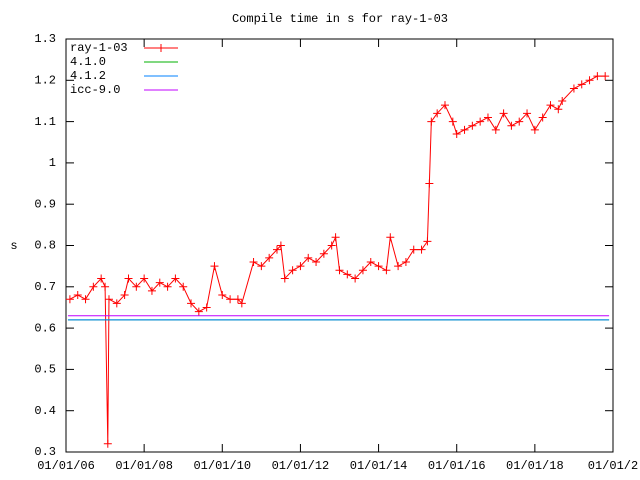 The width and height of the screenshot is (640, 480). What do you see at coordinates (45, 122) in the screenshot?
I see `y-tick-label: 1.1` at bounding box center [45, 122].